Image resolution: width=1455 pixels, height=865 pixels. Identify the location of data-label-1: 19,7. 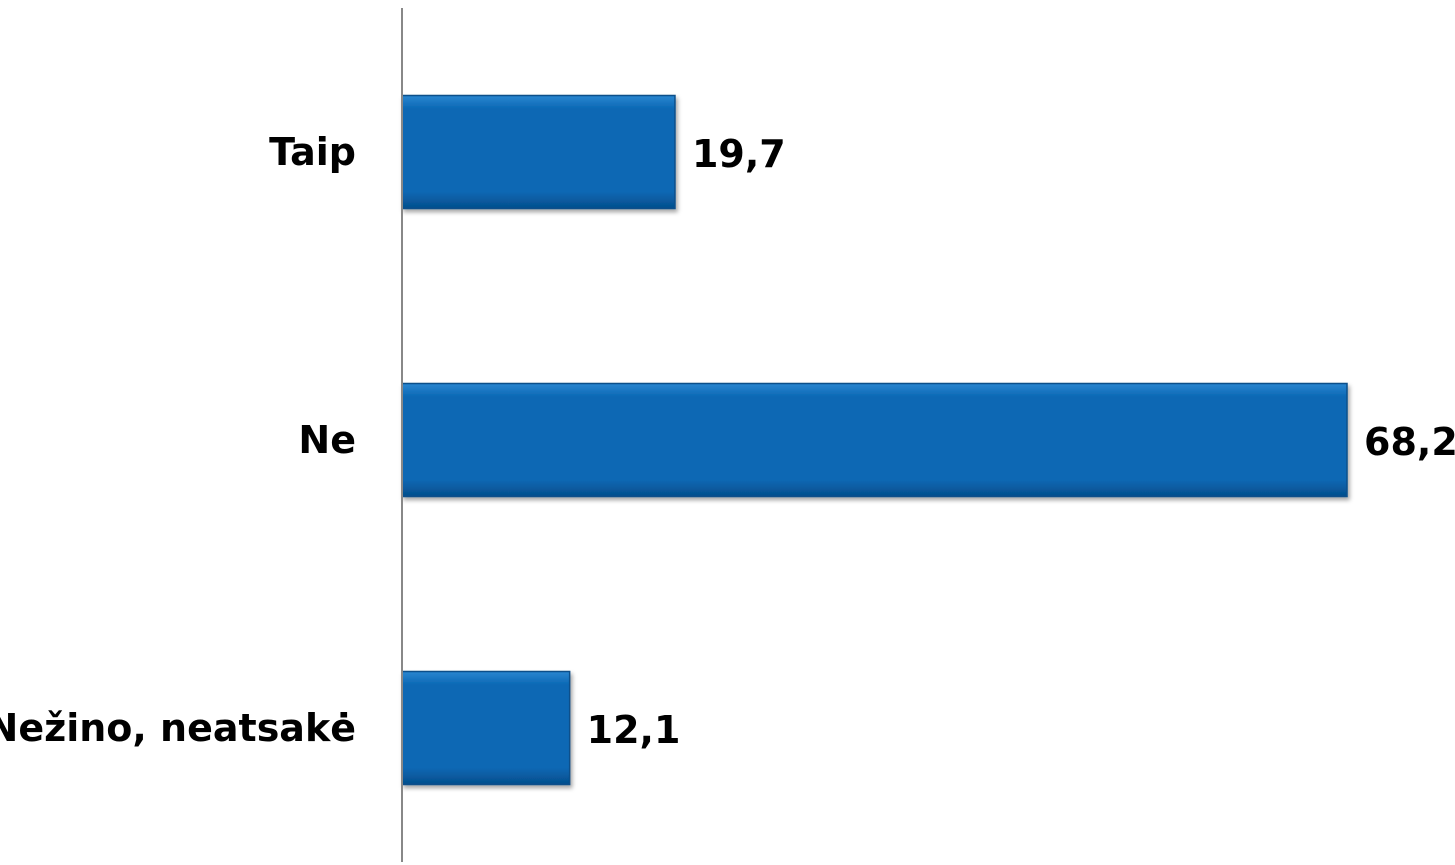
(739, 154).